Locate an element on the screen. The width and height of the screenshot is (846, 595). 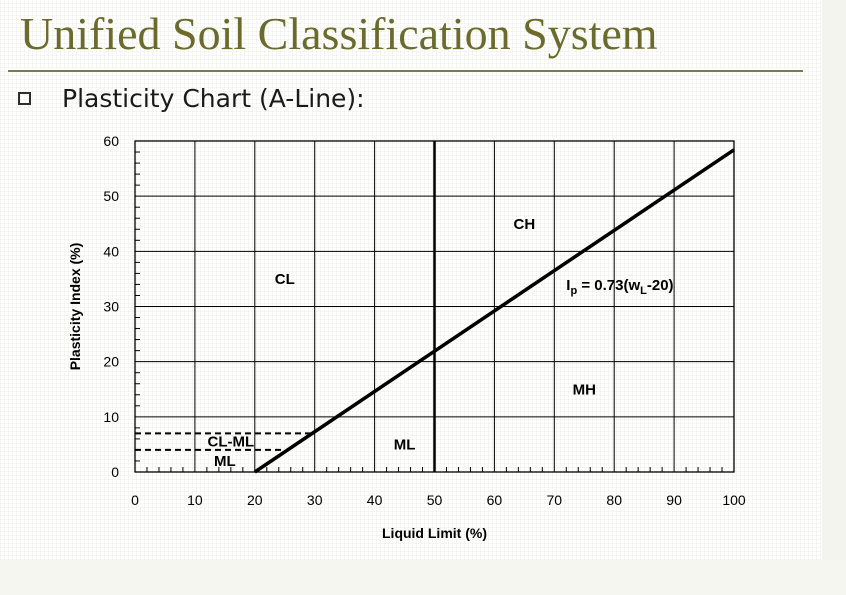
x-tick-label: 40 is located at coordinates (375, 500).